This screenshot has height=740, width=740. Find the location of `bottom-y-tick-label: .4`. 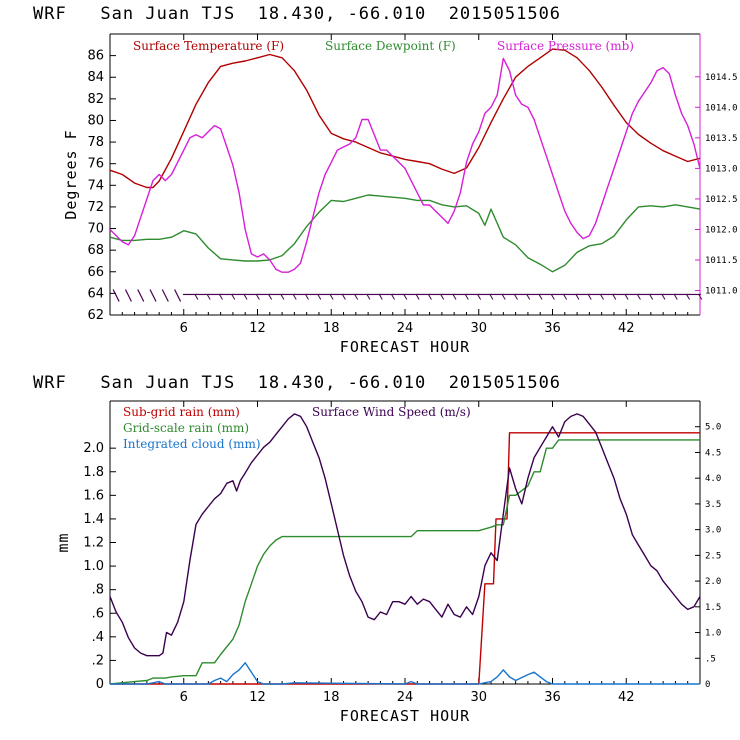

bottom-y-tick-label: .4 is located at coordinates (98, 637).